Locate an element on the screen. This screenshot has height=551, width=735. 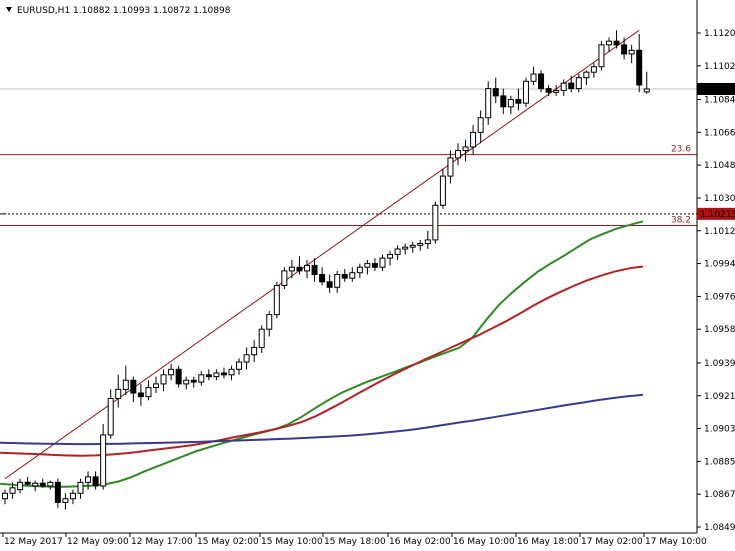
y-tick-label: 1.09580 is located at coordinates (719, 330).